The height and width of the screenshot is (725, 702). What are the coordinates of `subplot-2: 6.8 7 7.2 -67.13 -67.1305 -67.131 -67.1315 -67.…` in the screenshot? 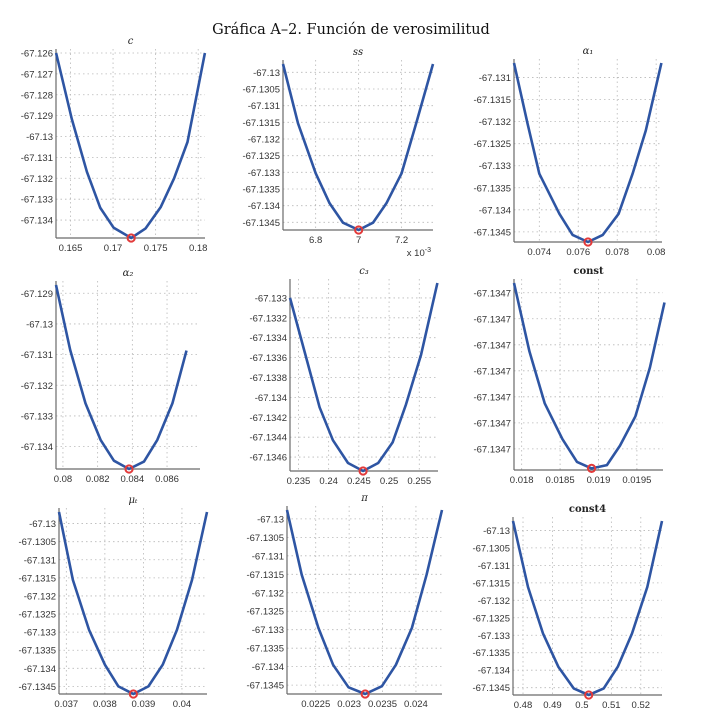 It's located at (338, 153).